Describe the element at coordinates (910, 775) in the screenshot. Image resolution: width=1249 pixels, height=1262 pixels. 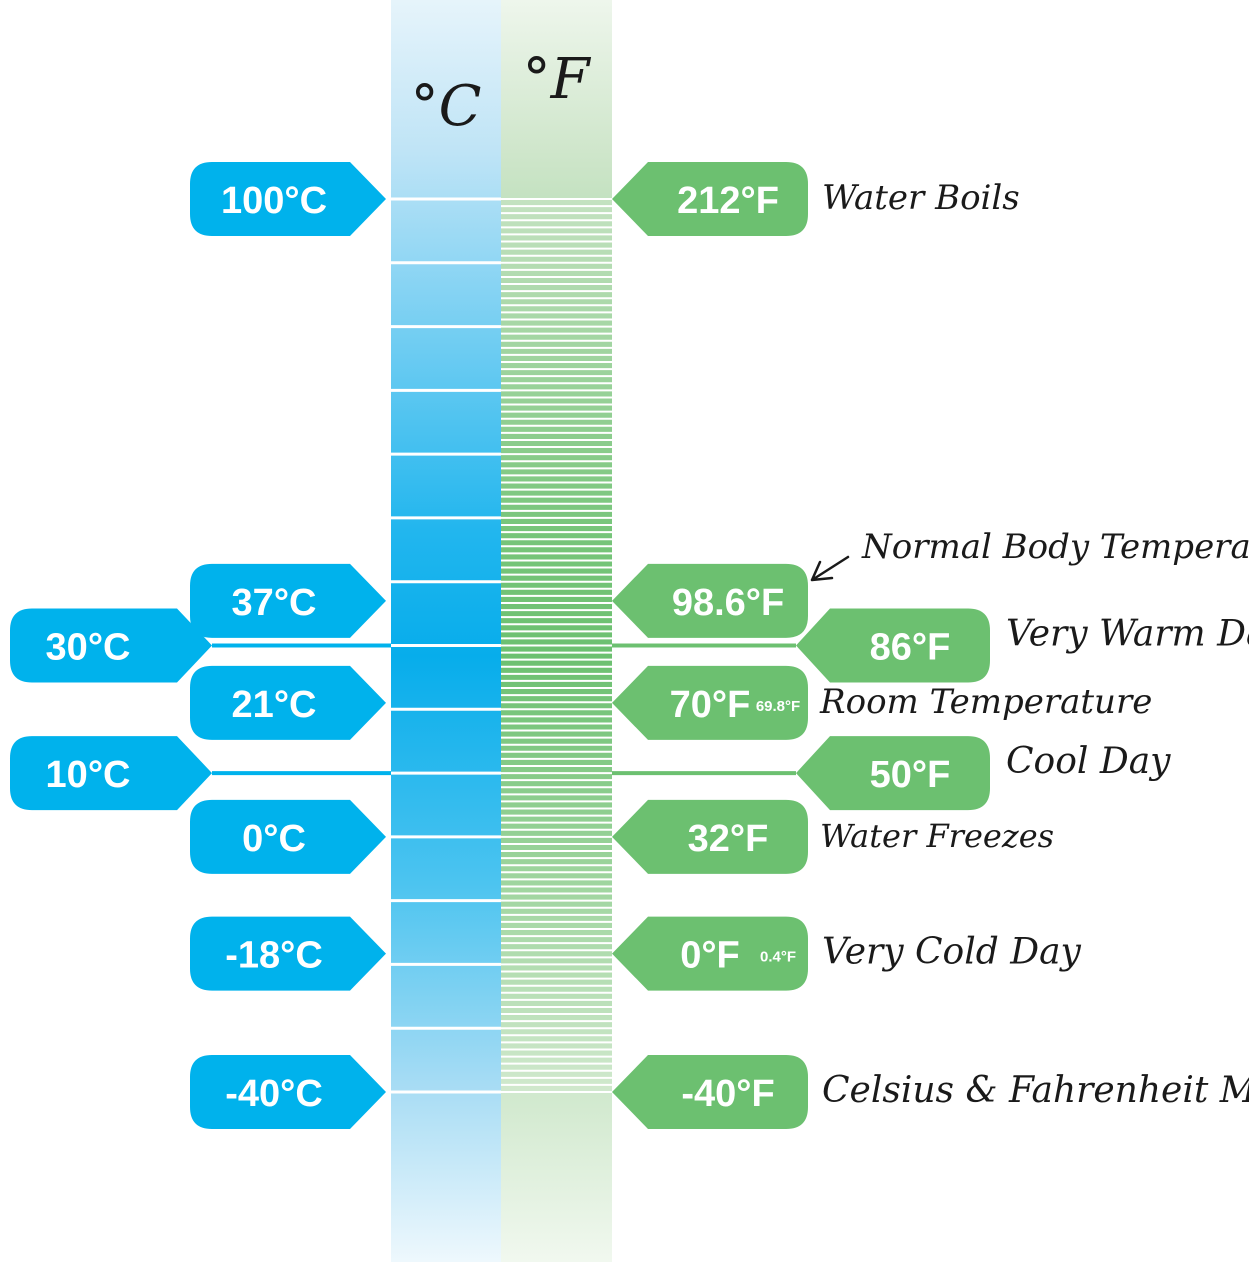
I see `fahrenheit-value: 50°F` at that location.